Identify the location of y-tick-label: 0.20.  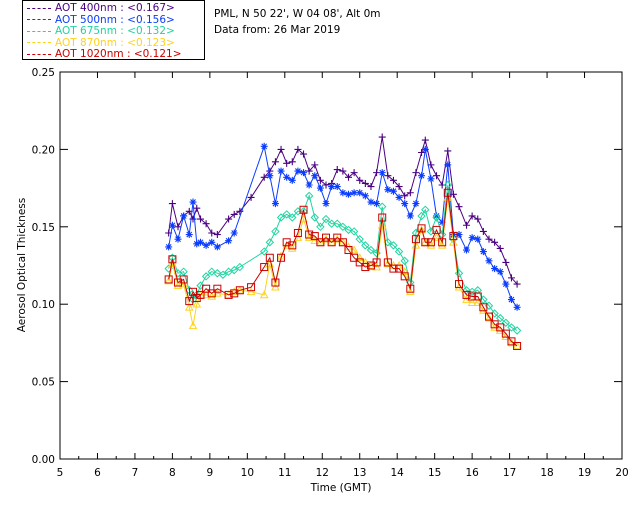
(43, 150).